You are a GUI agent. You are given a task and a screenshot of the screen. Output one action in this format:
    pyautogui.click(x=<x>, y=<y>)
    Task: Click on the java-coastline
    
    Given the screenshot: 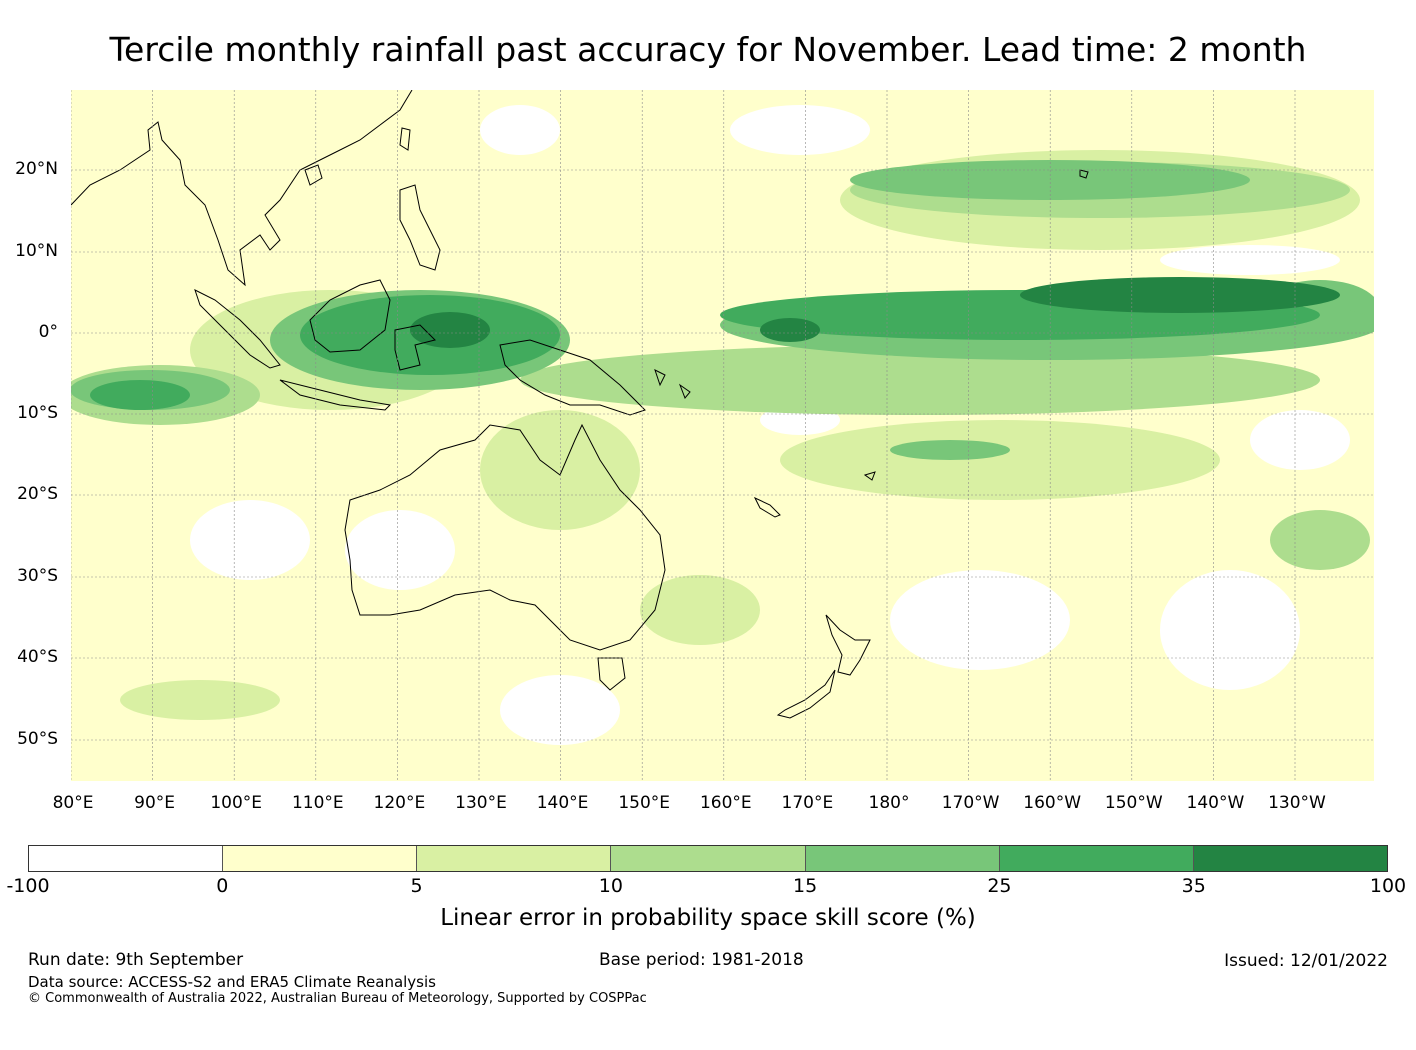 What is the action you would take?
    pyautogui.click(x=335, y=395)
    